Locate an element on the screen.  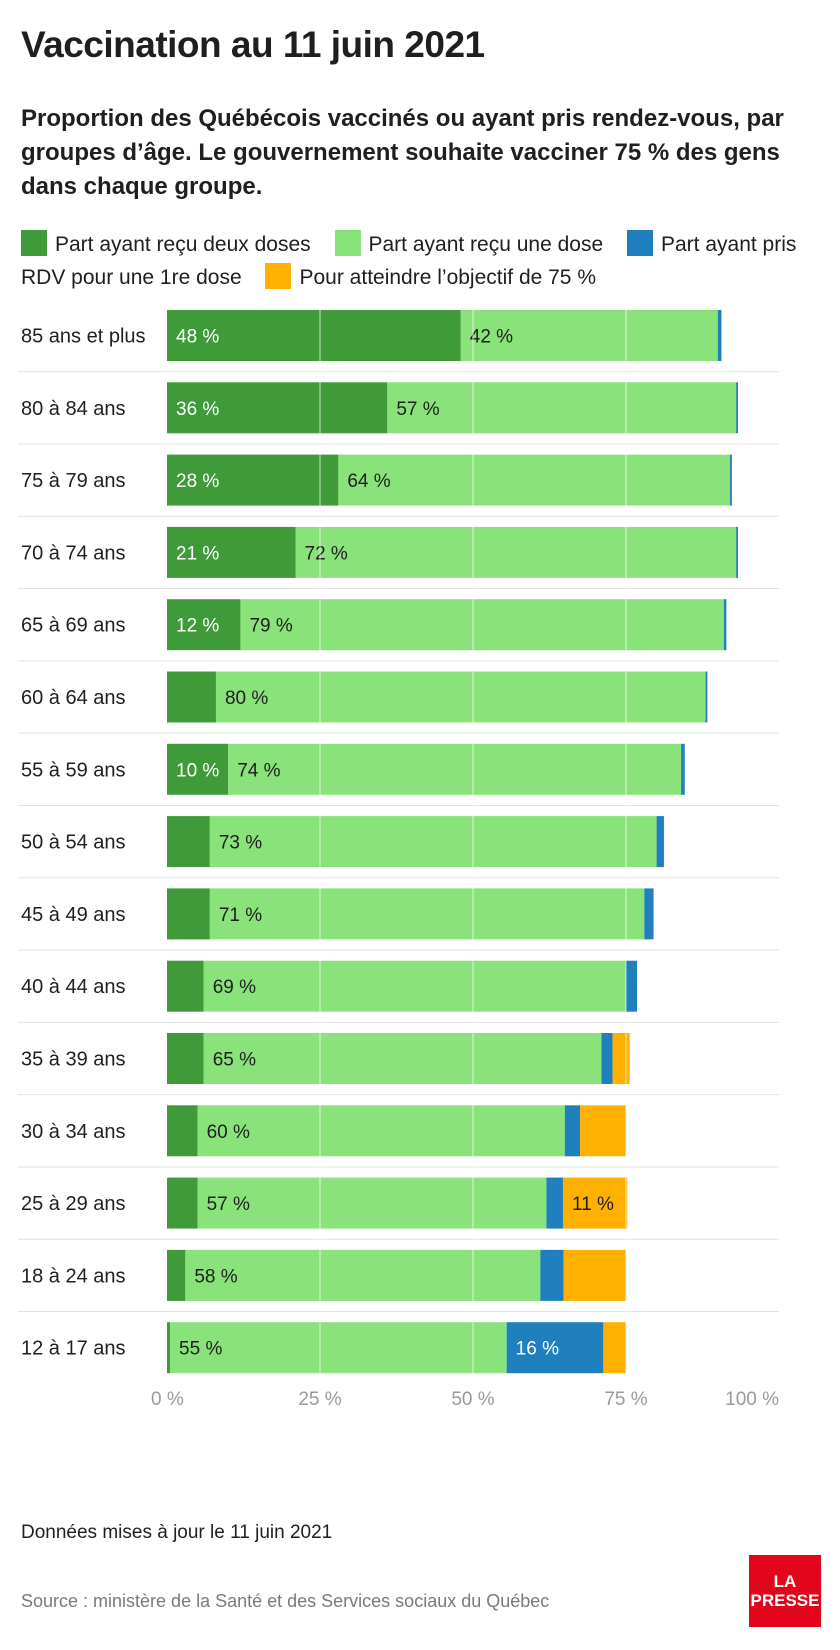
legend-label-appointment: Part ayant pris RDV pour une 1re dose is located at coordinates (409, 261).